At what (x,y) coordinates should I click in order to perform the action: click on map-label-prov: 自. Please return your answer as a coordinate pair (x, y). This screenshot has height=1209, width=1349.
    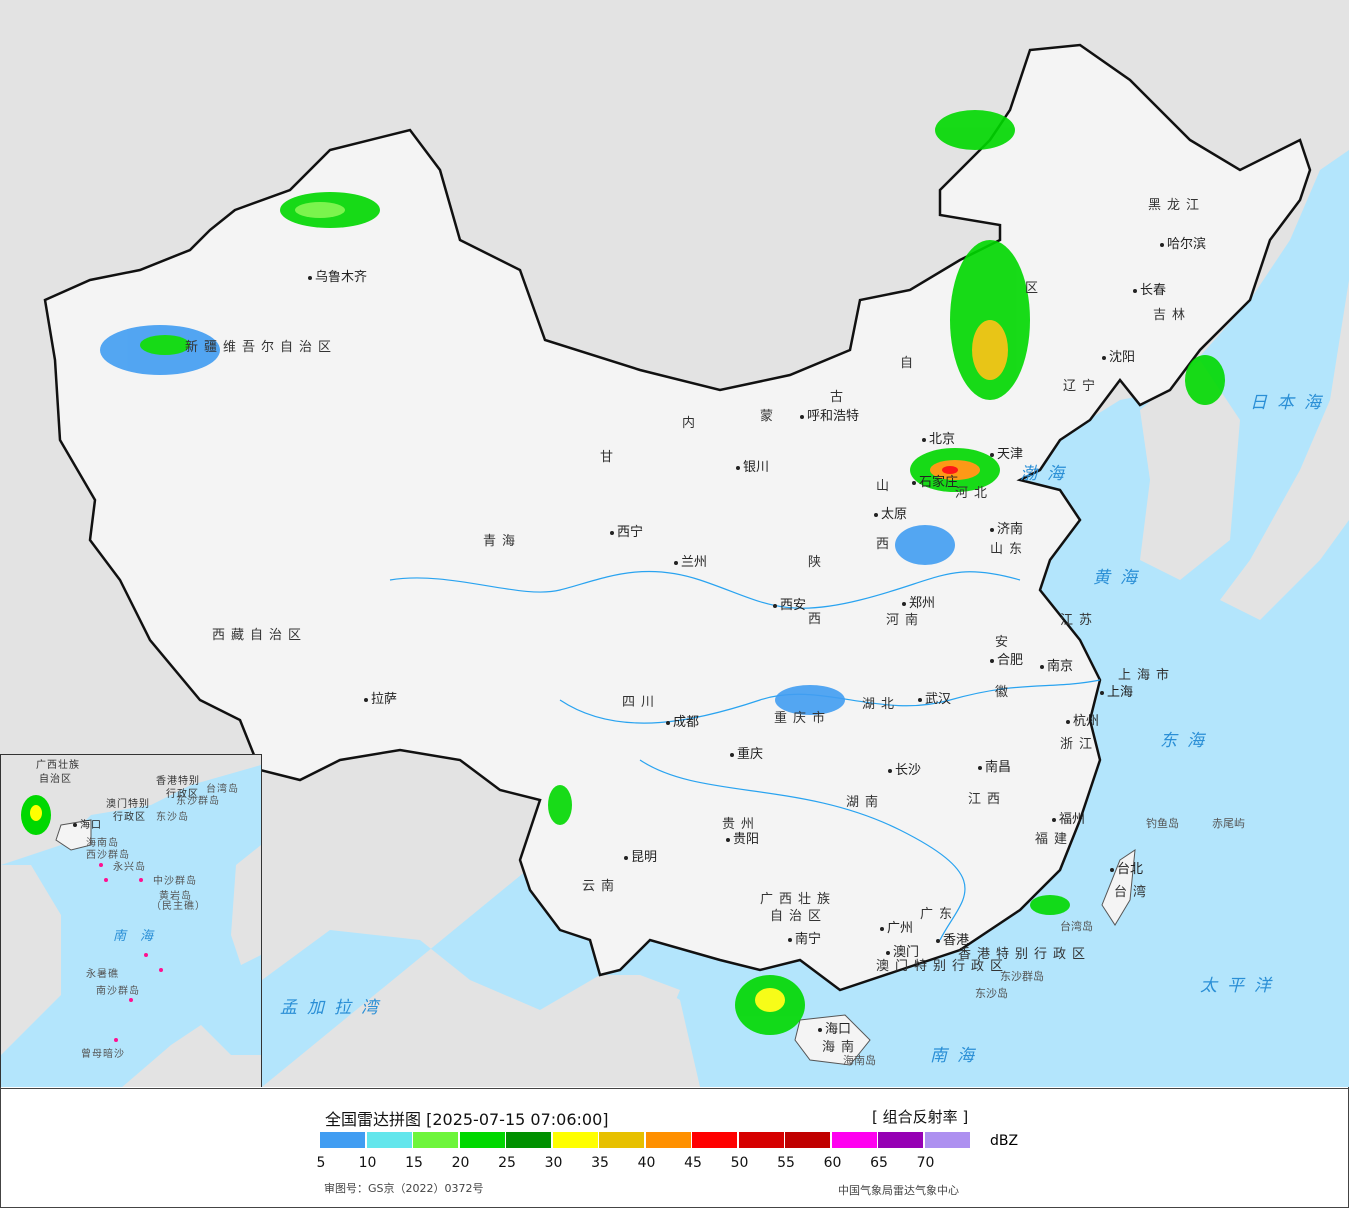
    Looking at the image, I should click on (910, 363).